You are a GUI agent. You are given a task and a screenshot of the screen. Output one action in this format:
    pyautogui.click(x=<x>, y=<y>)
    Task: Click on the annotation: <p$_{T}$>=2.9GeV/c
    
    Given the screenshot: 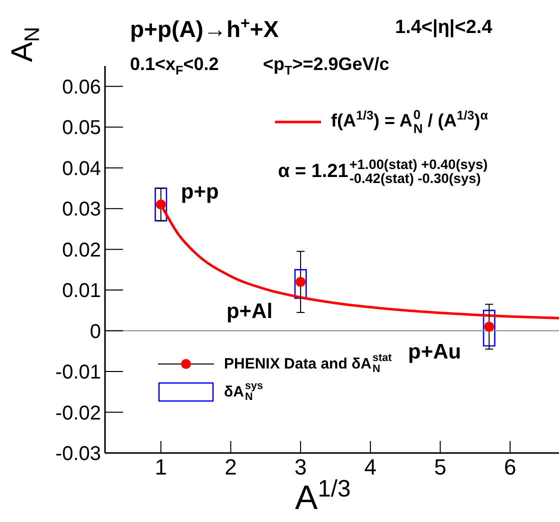 What is the action you would take?
    pyautogui.click(x=326, y=66)
    